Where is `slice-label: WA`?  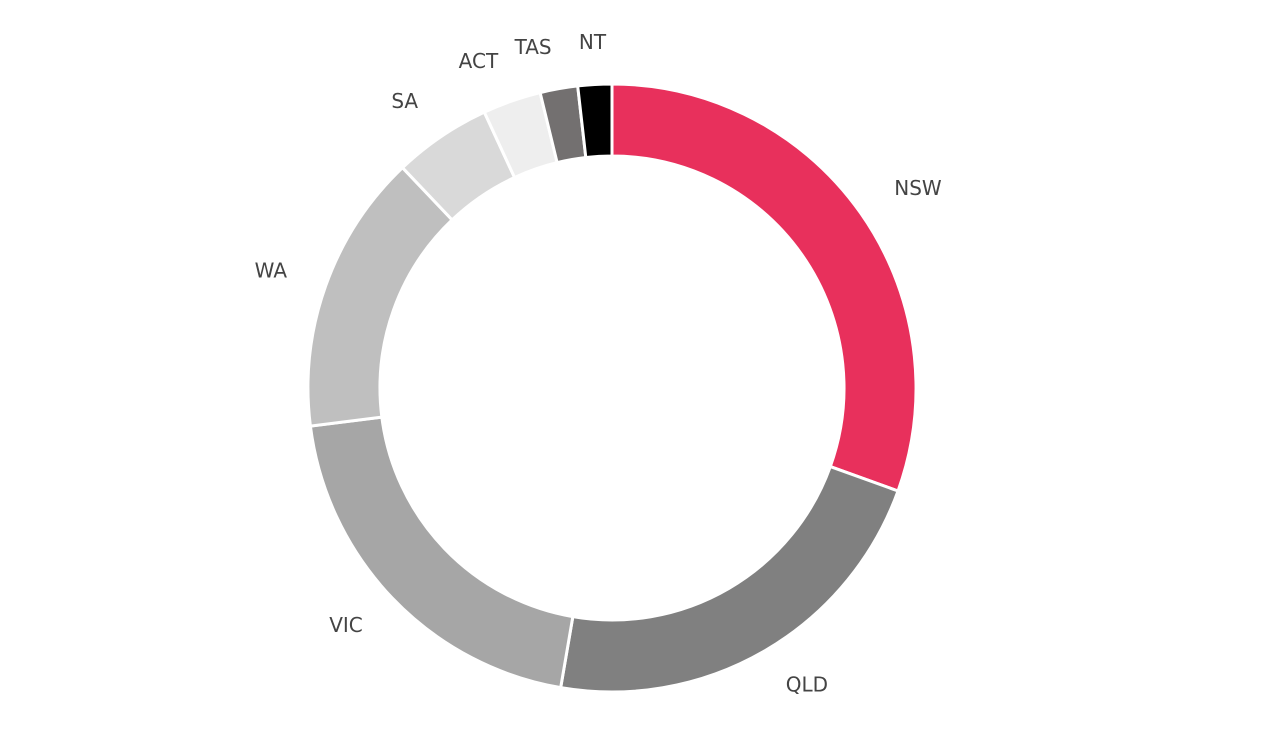
slice-label: WA is located at coordinates (271, 271).